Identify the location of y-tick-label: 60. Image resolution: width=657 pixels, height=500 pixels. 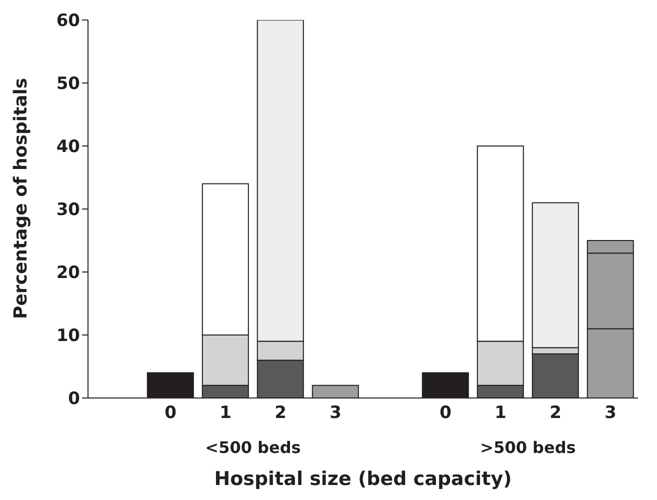
(68, 21).